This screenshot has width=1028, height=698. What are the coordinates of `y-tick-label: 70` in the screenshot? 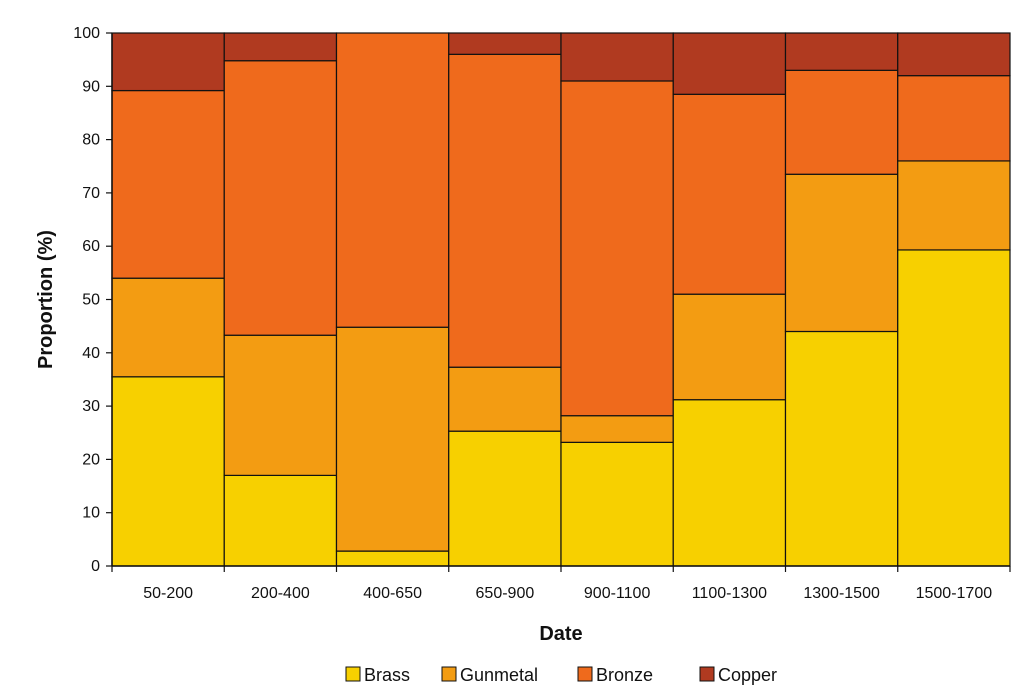 It's located at (91, 193).